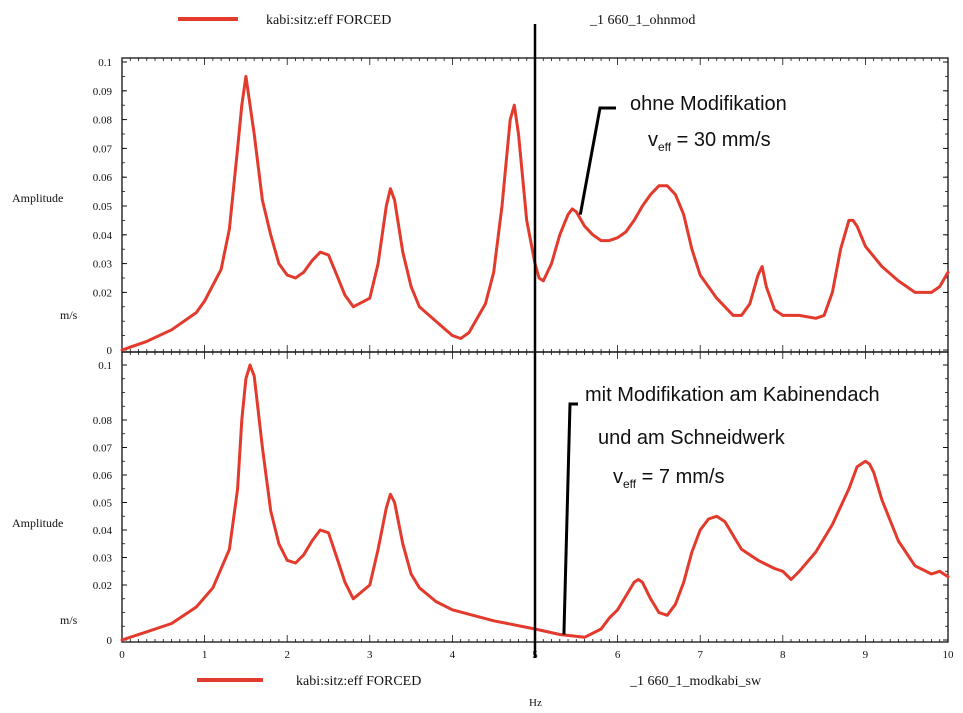 This screenshot has height=713, width=963. I want to click on x-tick-label: 6, so click(618, 655).